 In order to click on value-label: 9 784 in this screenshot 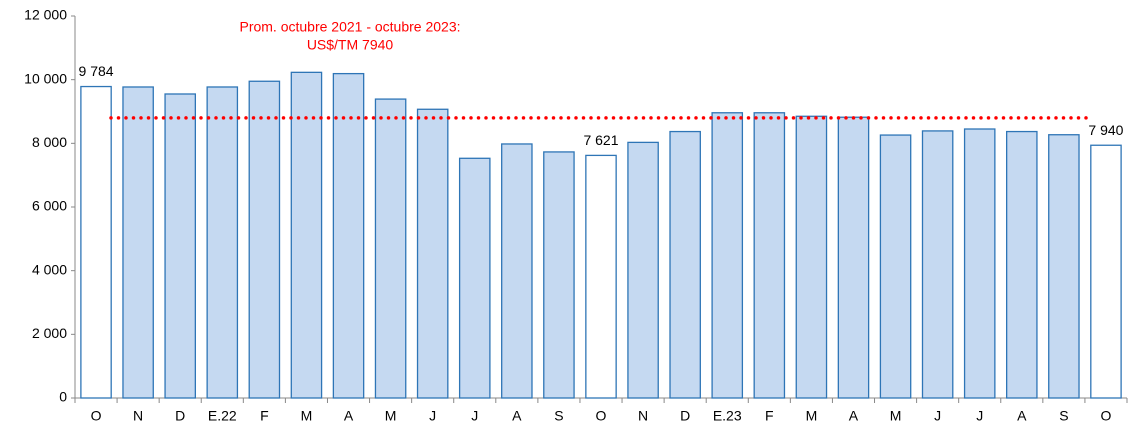, I will do `click(96, 71)`.